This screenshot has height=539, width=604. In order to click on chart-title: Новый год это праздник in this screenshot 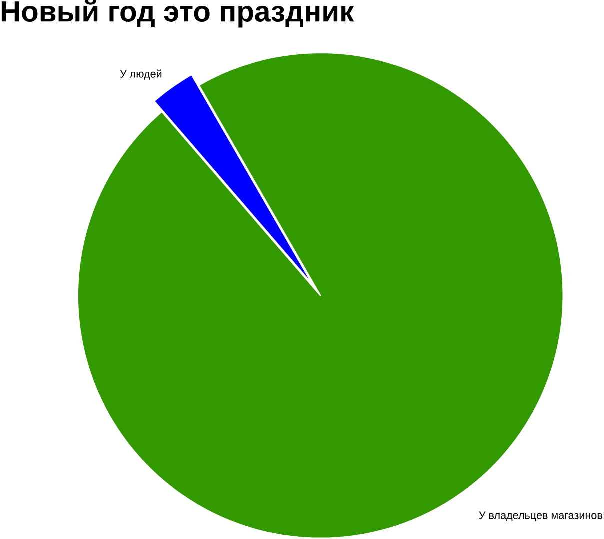, I will do `click(178, 14)`.